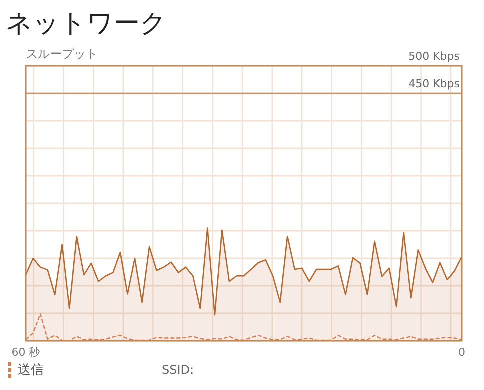 The height and width of the screenshot is (390, 484). I want to click on x-tick-label: 0, so click(462, 352).